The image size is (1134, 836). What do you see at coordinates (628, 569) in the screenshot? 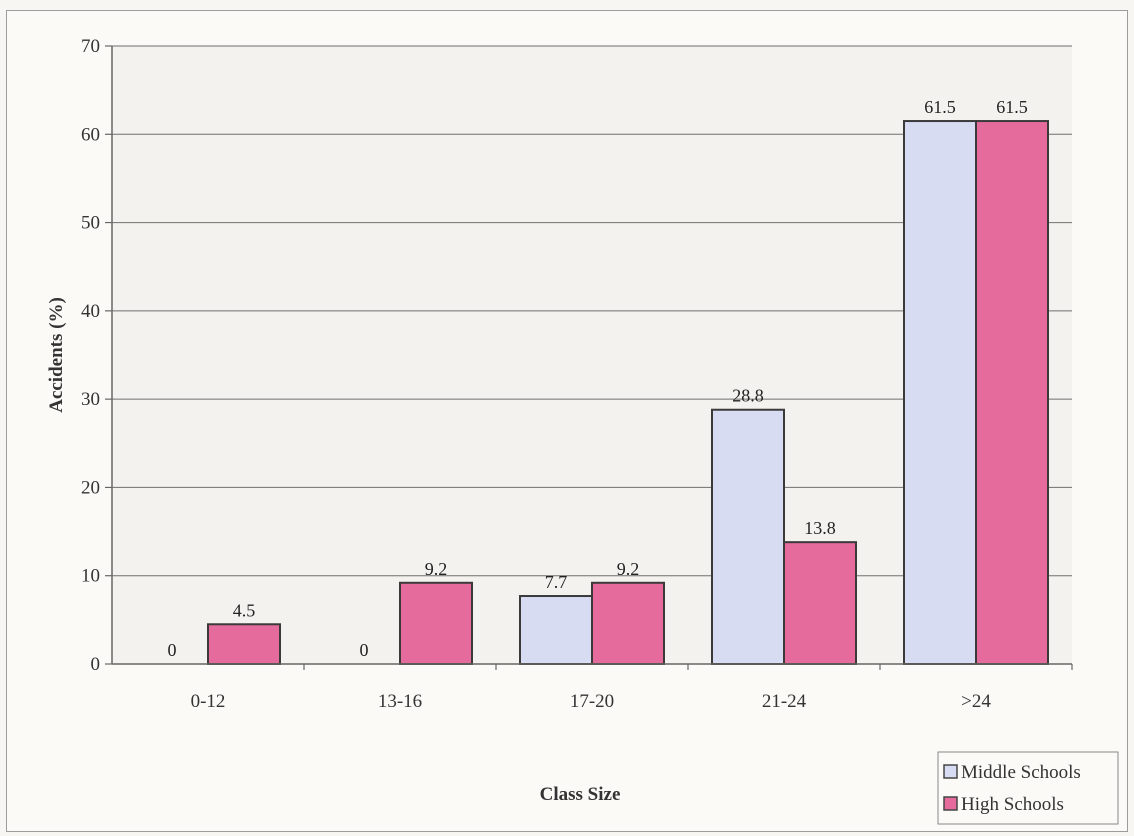
I see `data-label-high-schools-17-20: 9.2` at bounding box center [628, 569].